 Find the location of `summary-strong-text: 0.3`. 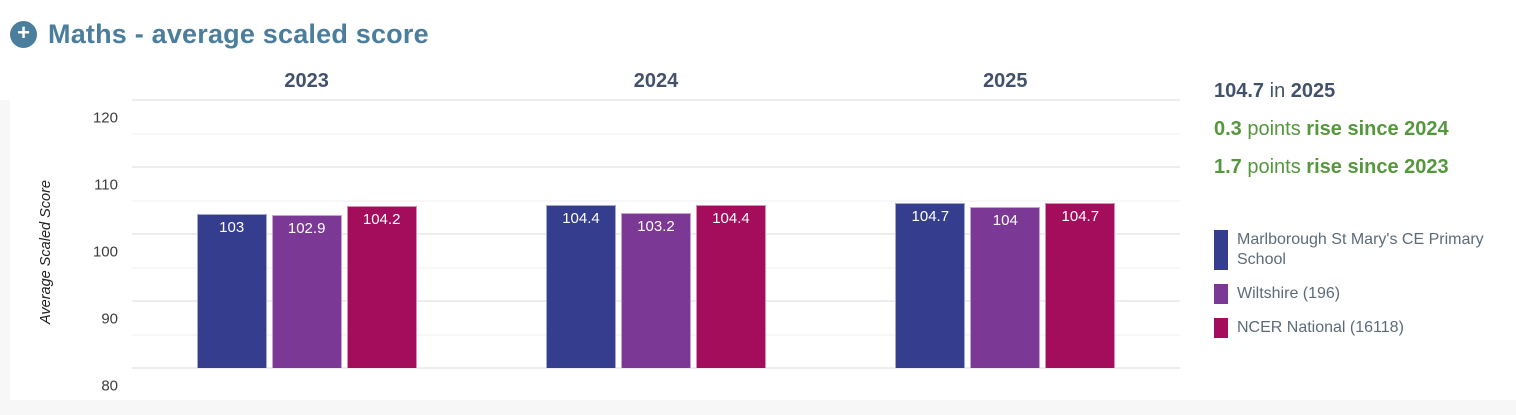

summary-strong-text: 0.3 is located at coordinates (1228, 129).